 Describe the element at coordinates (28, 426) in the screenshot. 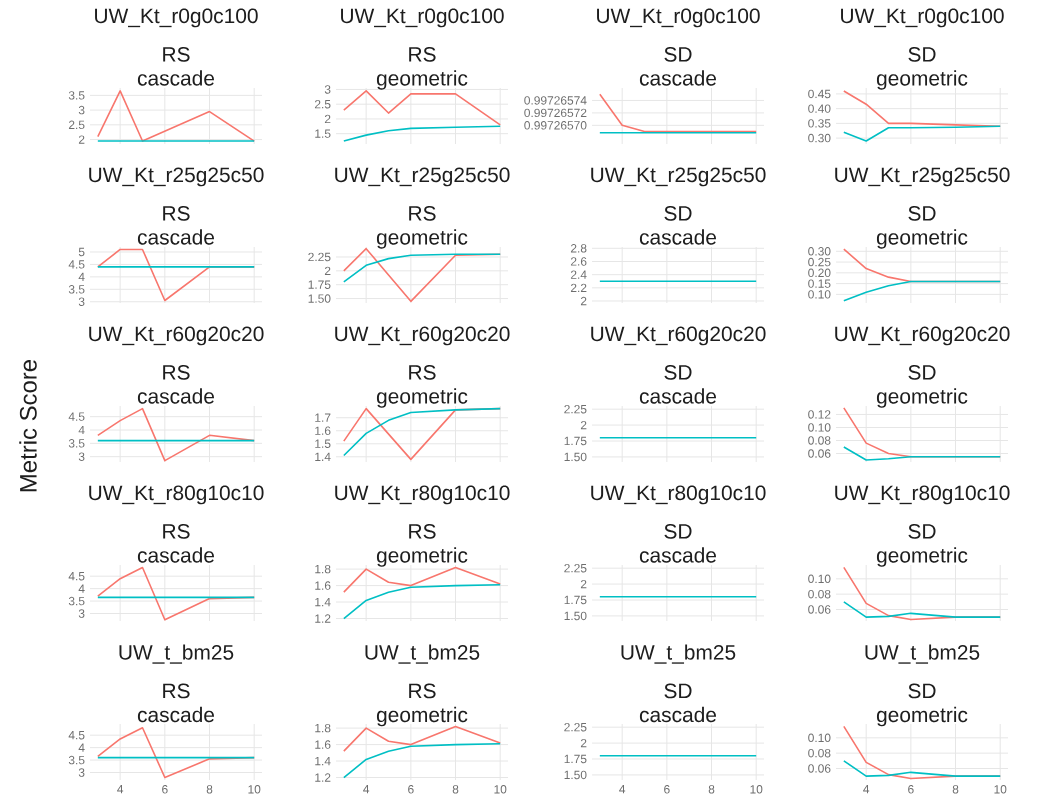

I see `y-axis-title: Metric Score` at that location.